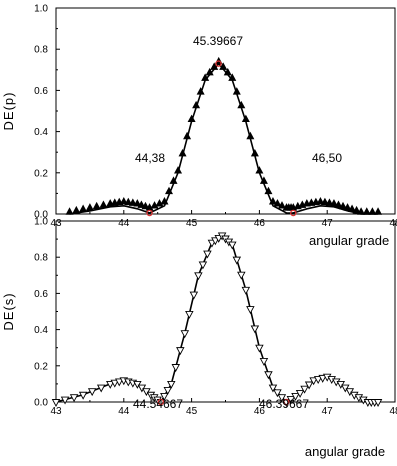 This screenshot has width=397, height=466. I want to click on y-tick-label: 0.4, so click(41, 330).